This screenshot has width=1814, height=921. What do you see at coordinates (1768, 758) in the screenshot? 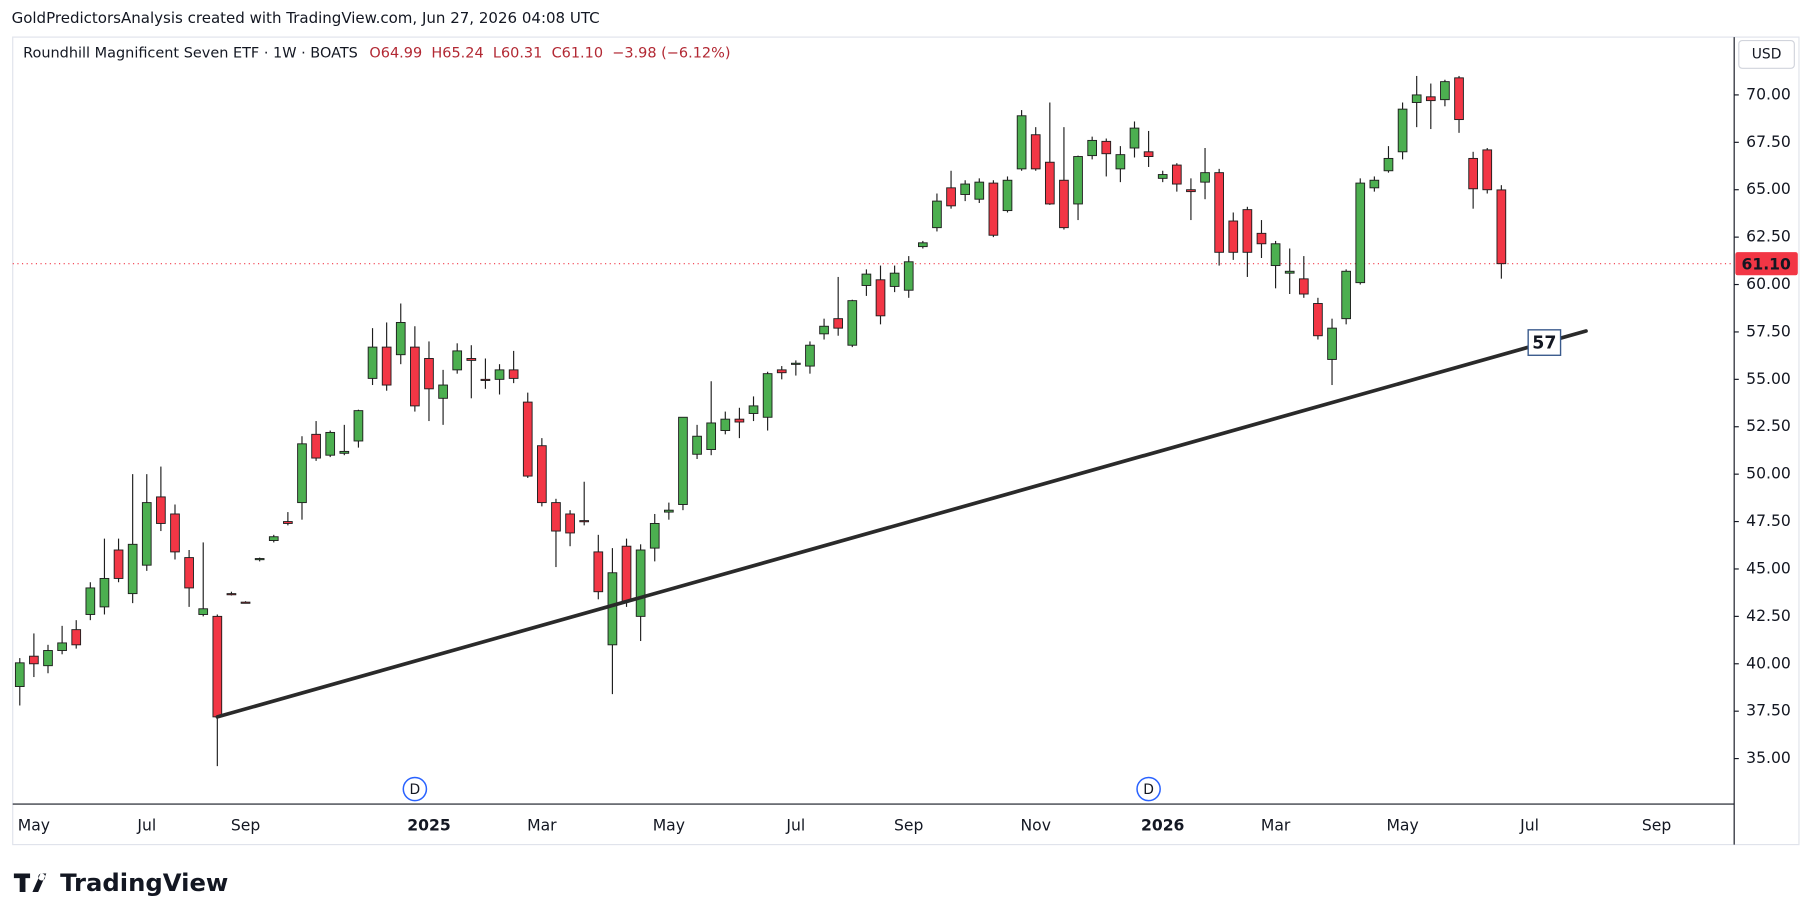
I see `y-tick-label: 35.00` at bounding box center [1768, 758].